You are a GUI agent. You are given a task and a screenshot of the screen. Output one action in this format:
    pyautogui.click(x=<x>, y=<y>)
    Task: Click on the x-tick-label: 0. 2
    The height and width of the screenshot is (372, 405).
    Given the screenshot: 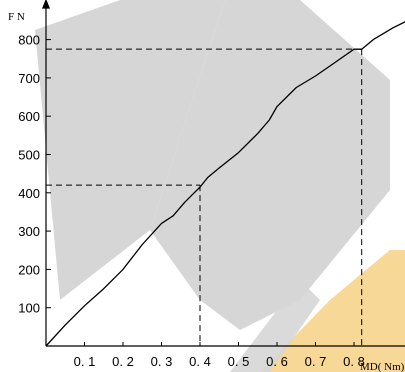 What is the action you would take?
    pyautogui.click(x=123, y=361)
    